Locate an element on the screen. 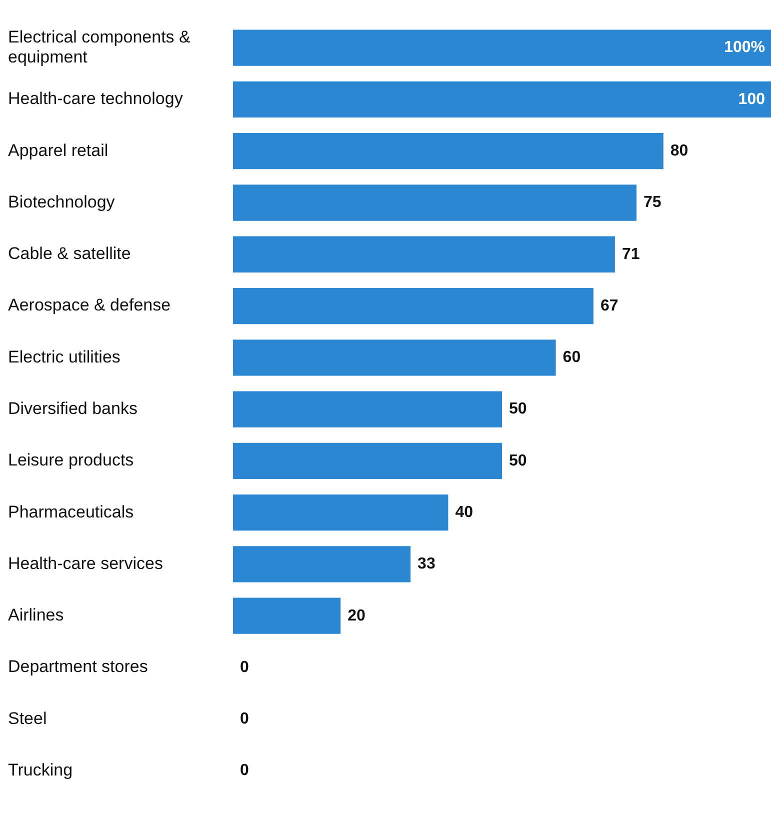 This screenshot has height=820, width=771. data-label: 20 is located at coordinates (357, 615).